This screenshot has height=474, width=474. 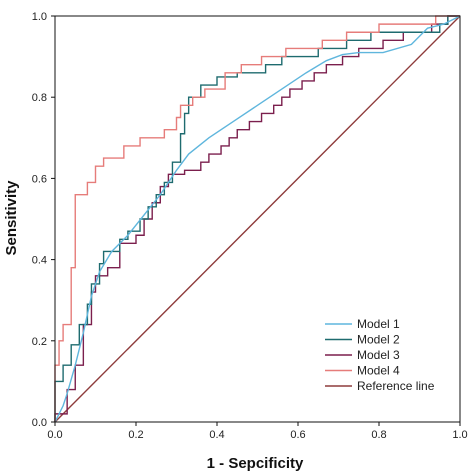 I want to click on y-tick-label: 1.0, so click(x=39, y=17).